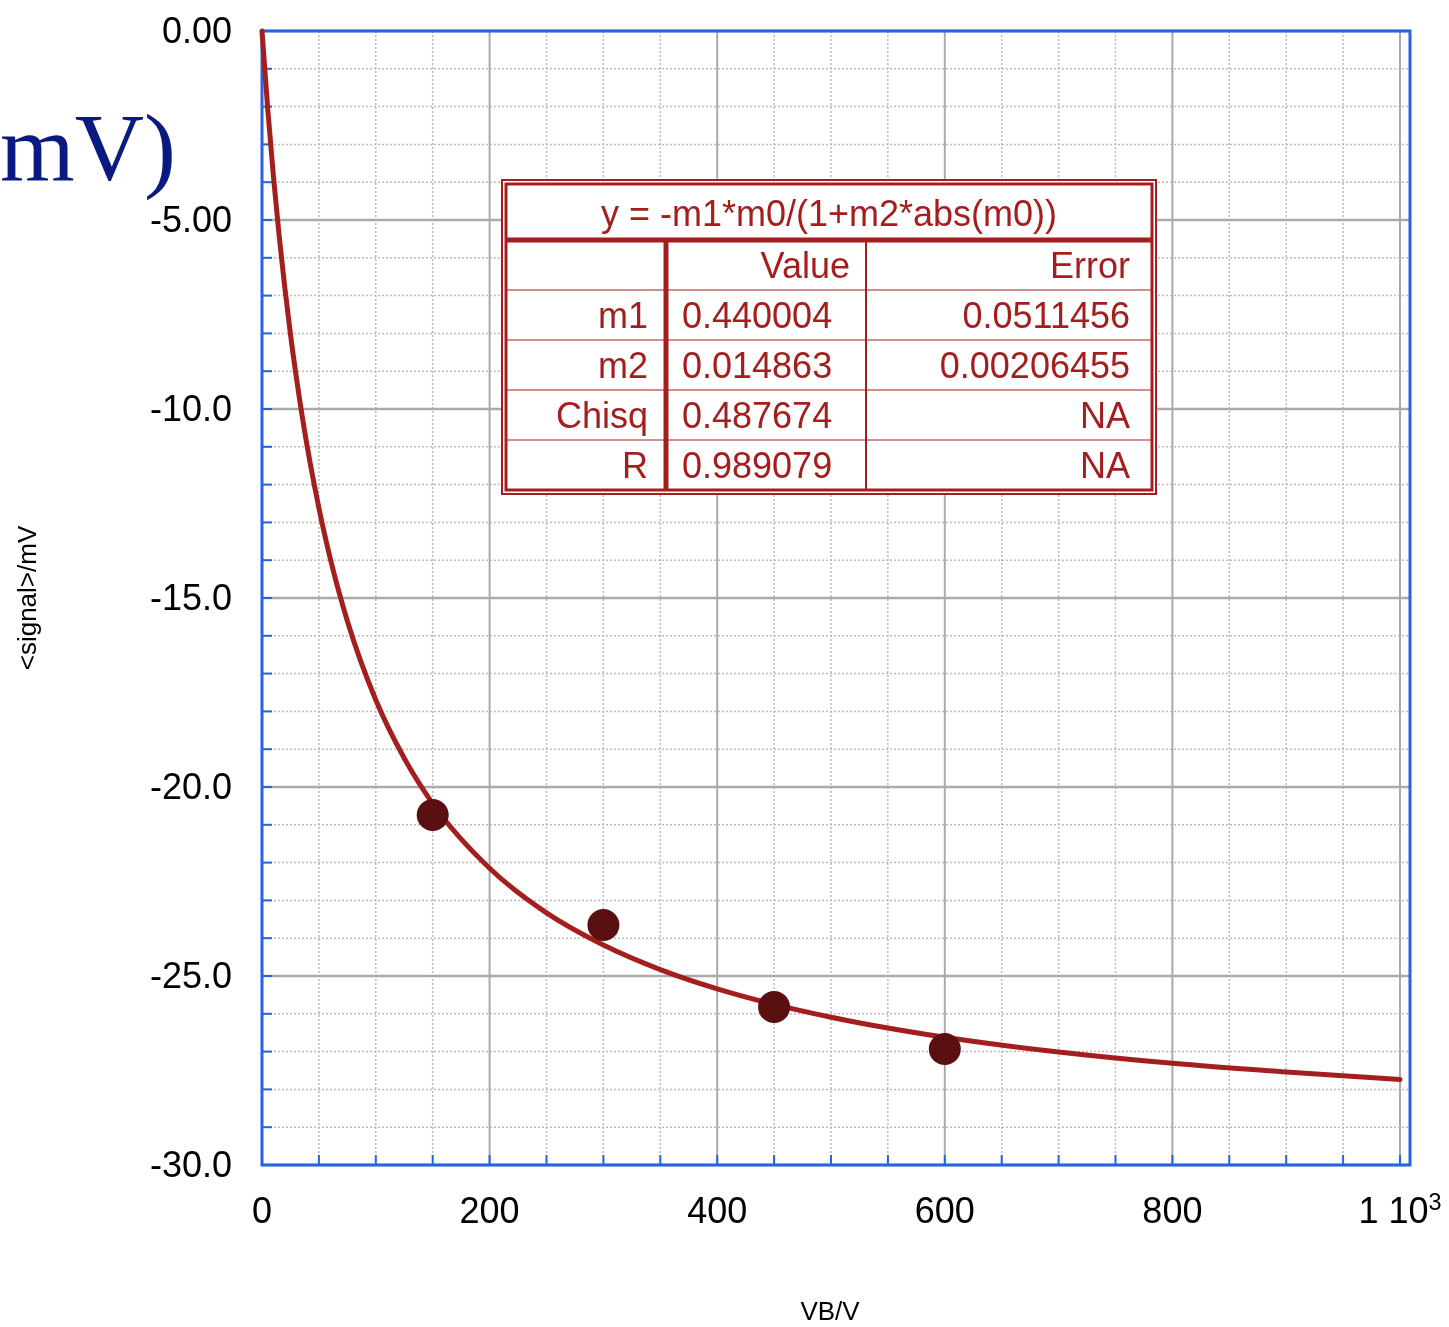 The image size is (1449, 1327). What do you see at coordinates (757, 415) in the screenshot?
I see `annotation: 0.487674` at bounding box center [757, 415].